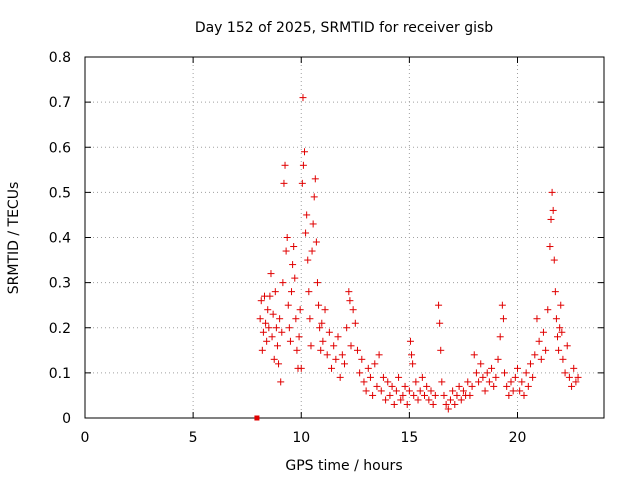  Describe the element at coordinates (60, 103) in the screenshot. I see `y-tick-label: 0.7` at that location.